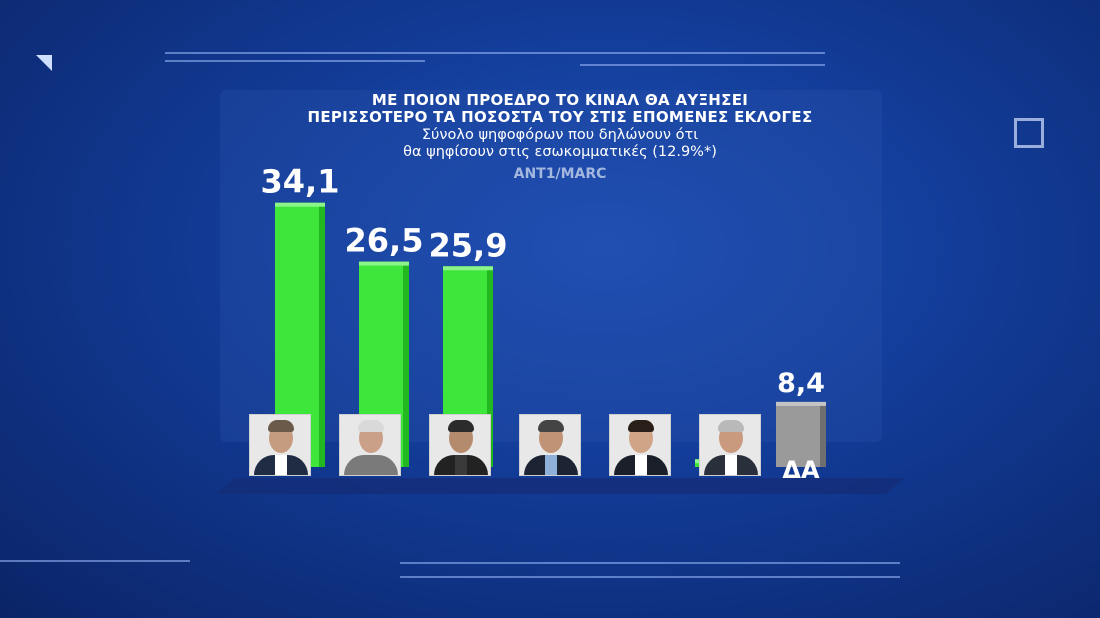 This screenshot has width=1100, height=618. I want to click on title-line-1: ΜΕ ΠΟΙΟΝ ΠΡΟΕΔΡΟ ΤΟ ΚΙΝΑΛ ΘΑ ΑΥΞΗΣΕΙ, so click(560, 100).